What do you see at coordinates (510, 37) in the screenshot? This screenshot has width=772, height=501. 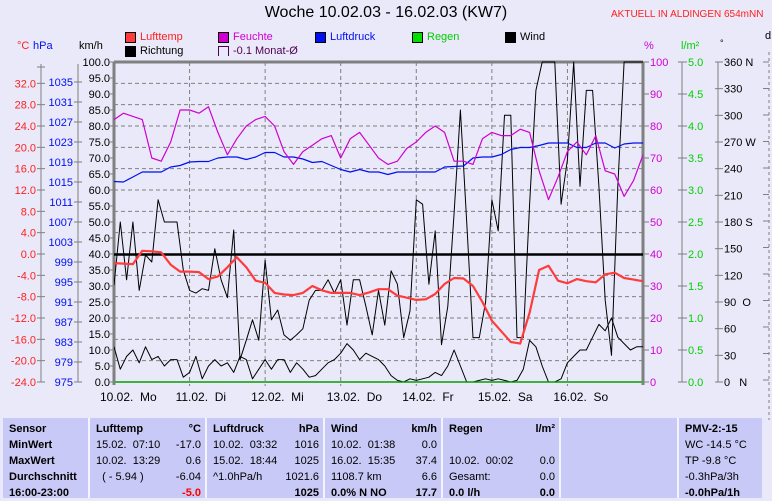 I see `wind-swatch` at bounding box center [510, 37].